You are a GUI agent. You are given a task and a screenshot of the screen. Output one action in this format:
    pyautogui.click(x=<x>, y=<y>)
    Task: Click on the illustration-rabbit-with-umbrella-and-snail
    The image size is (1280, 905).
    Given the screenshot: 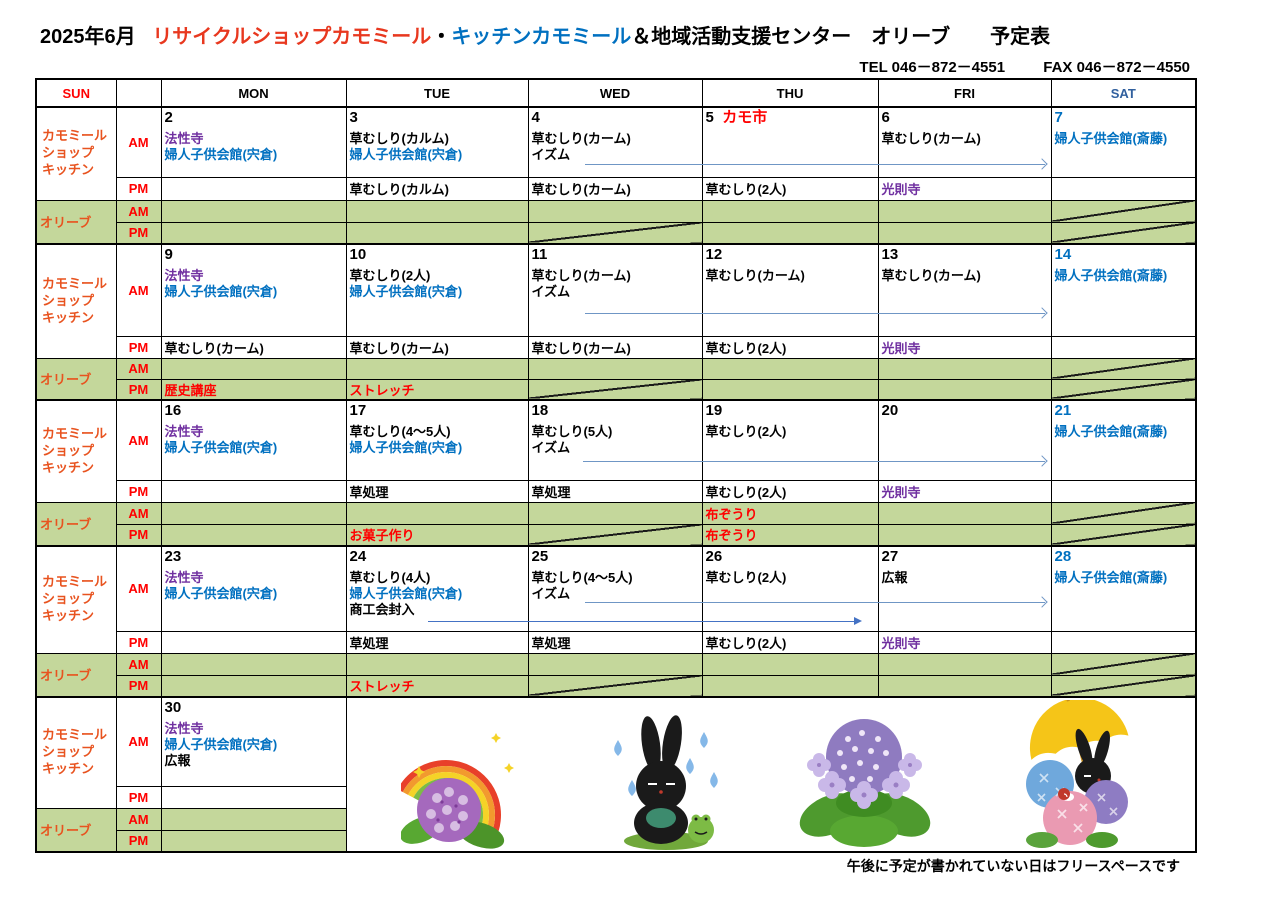 What is the action you would take?
    pyautogui.click(x=1077, y=773)
    